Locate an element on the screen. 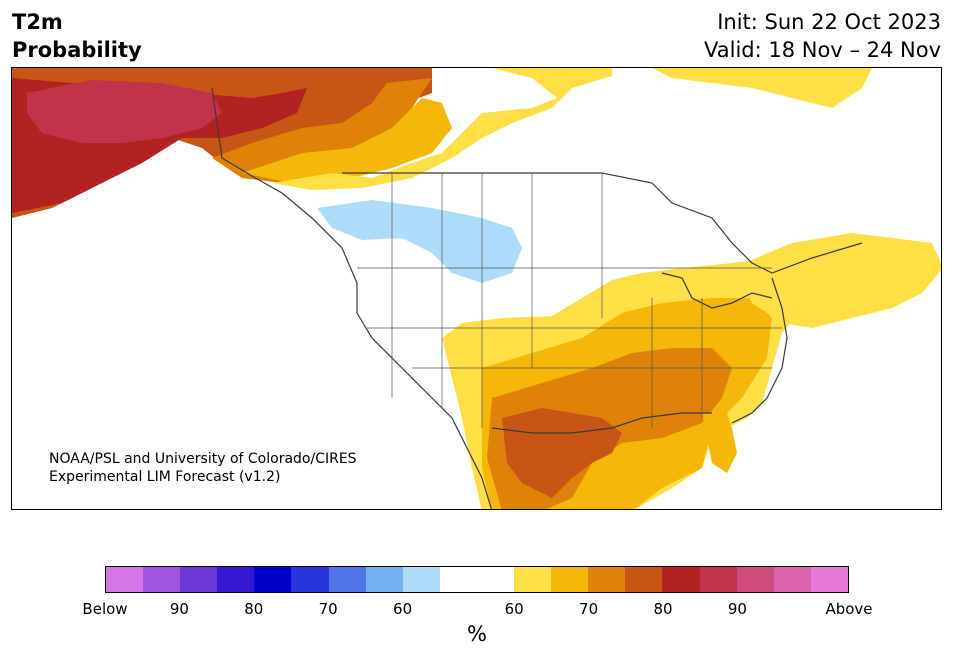 The image size is (953, 659). colorbar-tick-label: Above is located at coordinates (849, 609).